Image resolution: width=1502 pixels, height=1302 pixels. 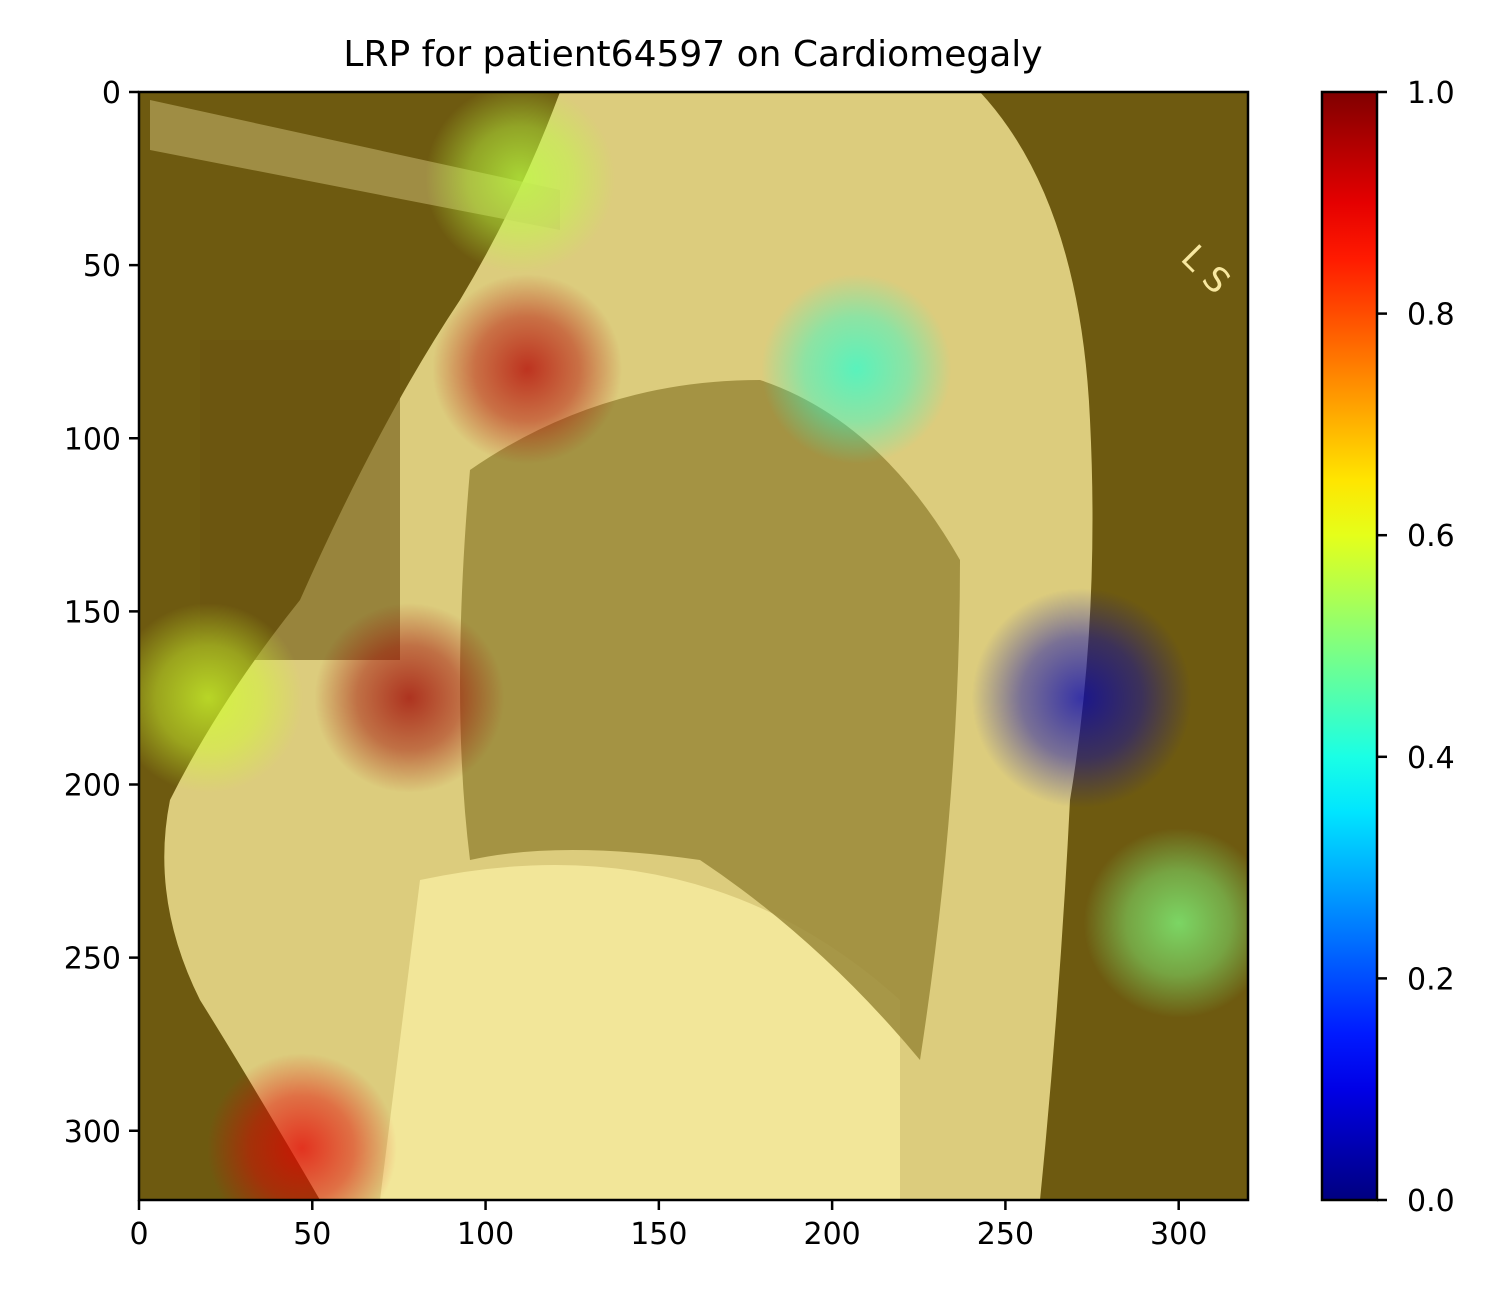 I want to click on colorbar-tick-label: 1.0, so click(x=1431, y=93).